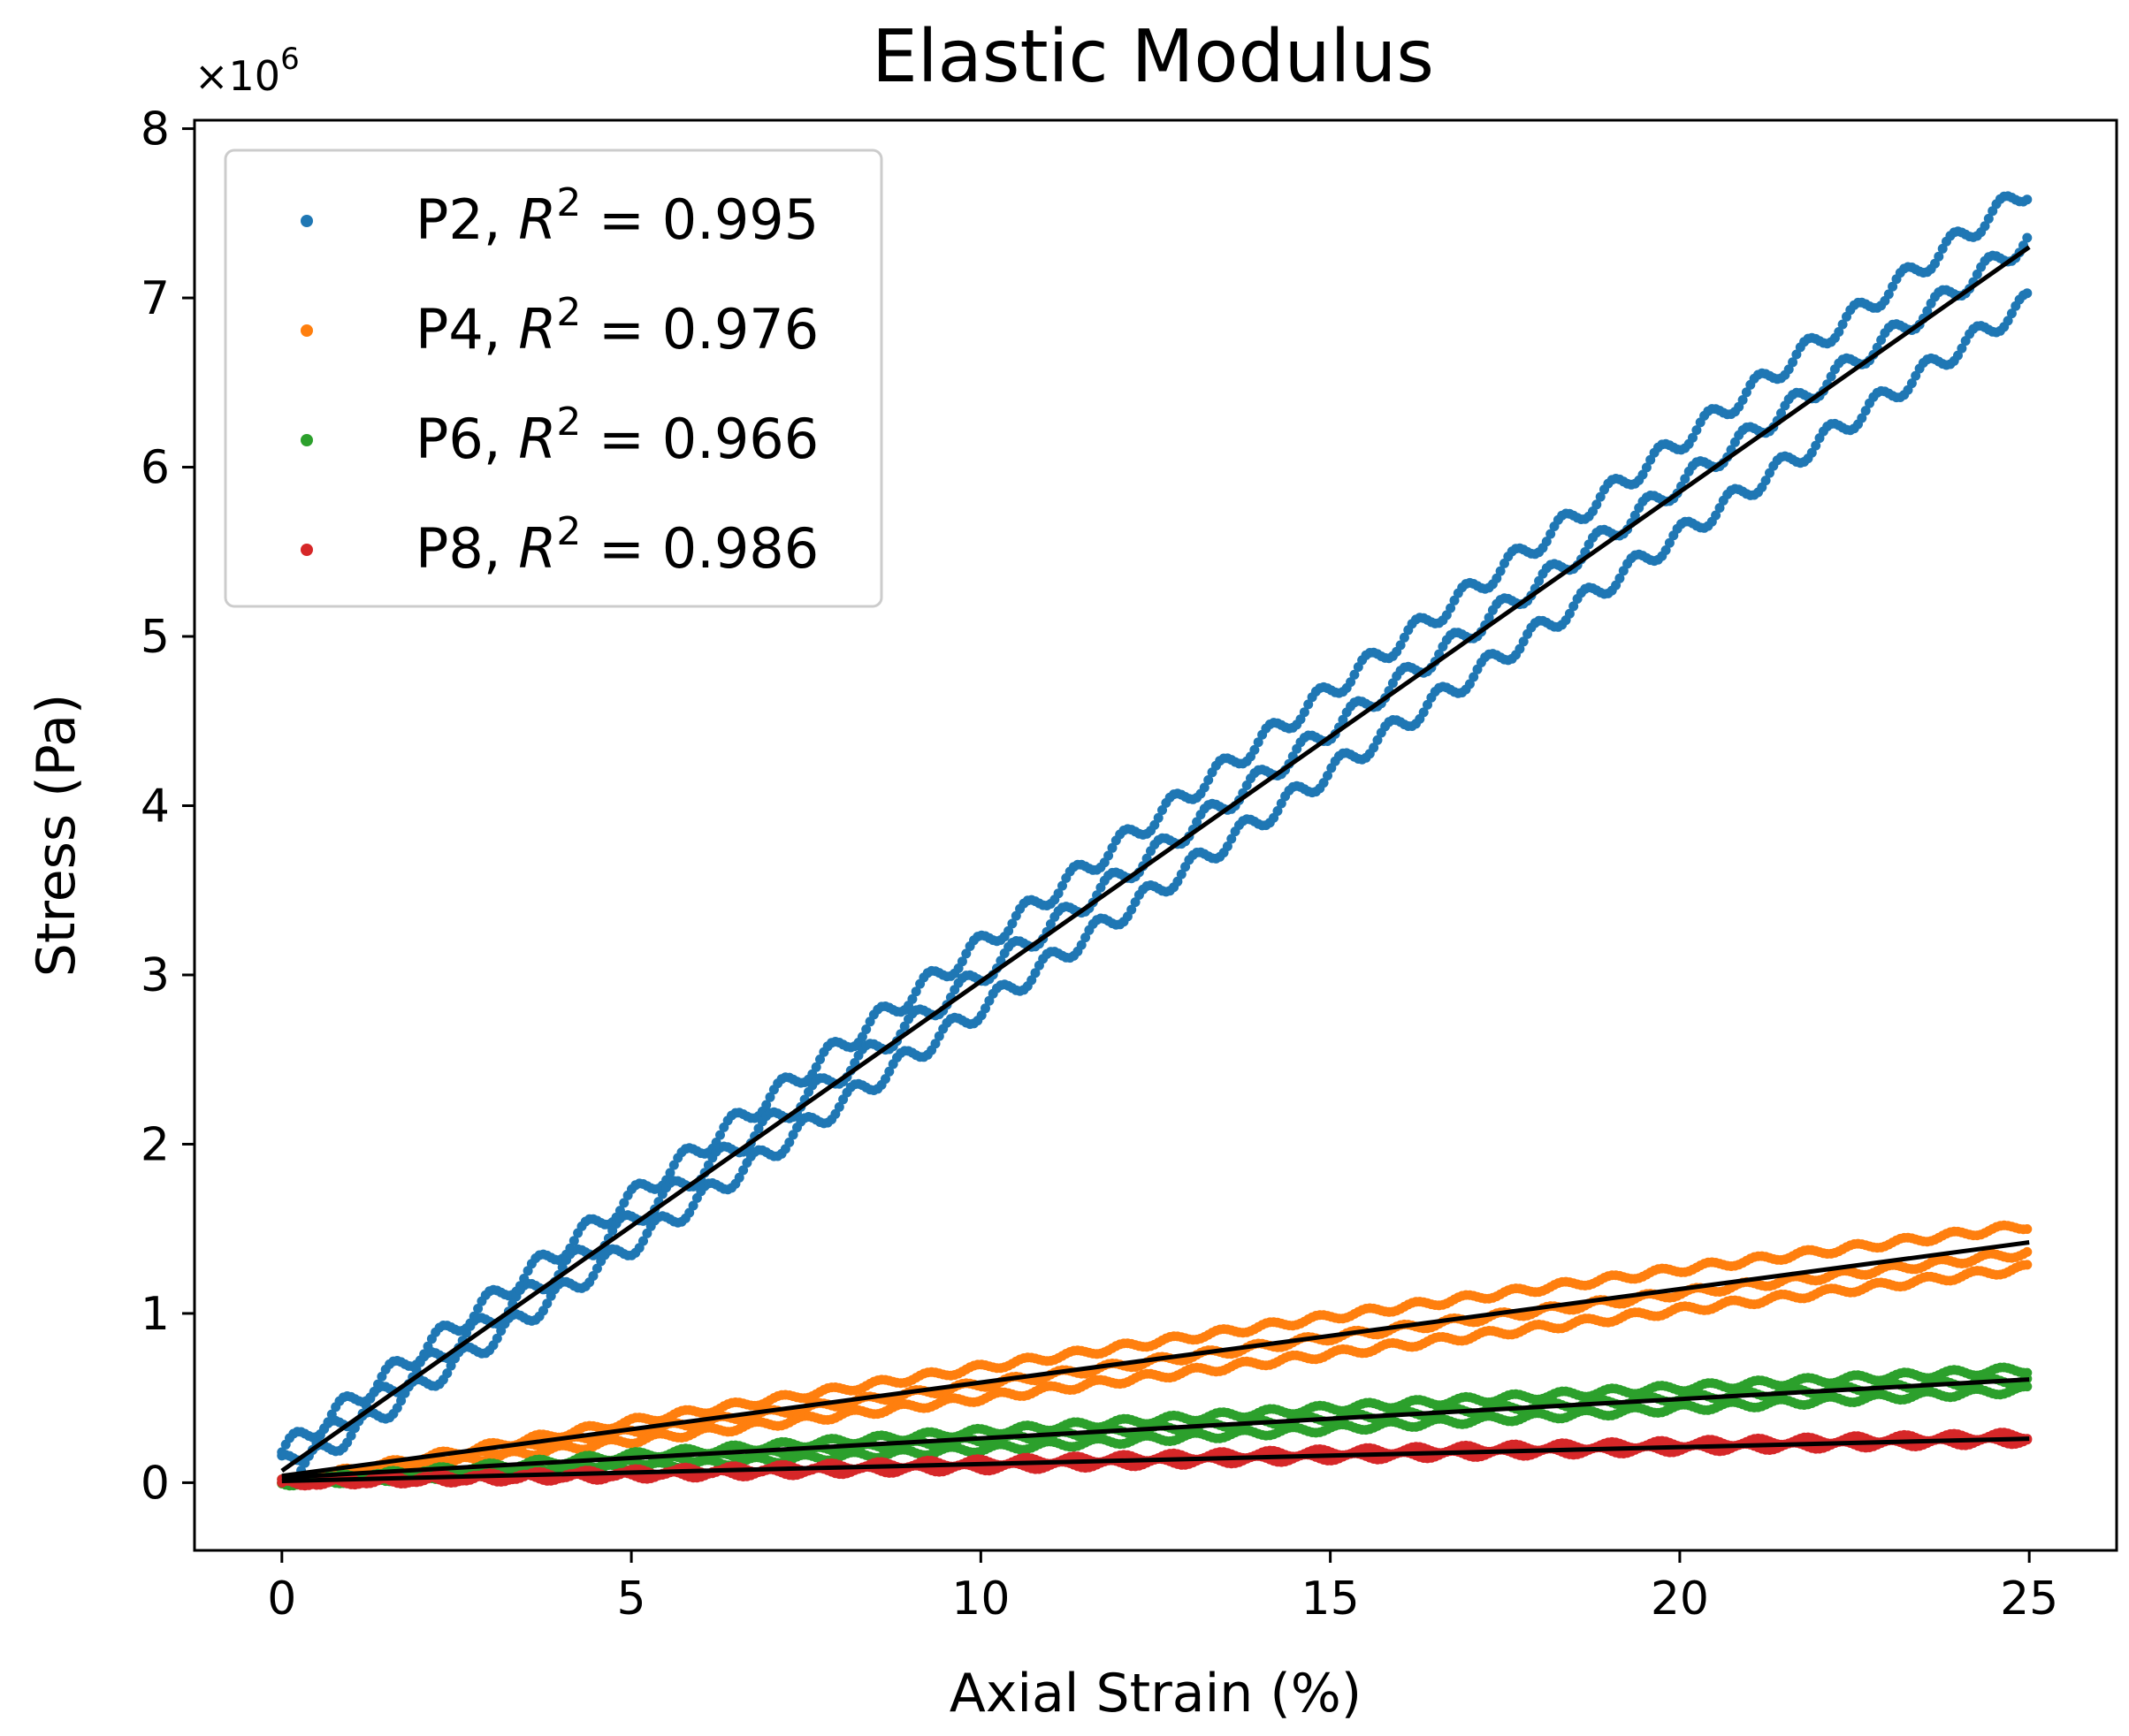 The image size is (2129, 1736). What do you see at coordinates (247, 71) in the screenshot?
I see `y-offset-text: ×10⁶` at bounding box center [247, 71].